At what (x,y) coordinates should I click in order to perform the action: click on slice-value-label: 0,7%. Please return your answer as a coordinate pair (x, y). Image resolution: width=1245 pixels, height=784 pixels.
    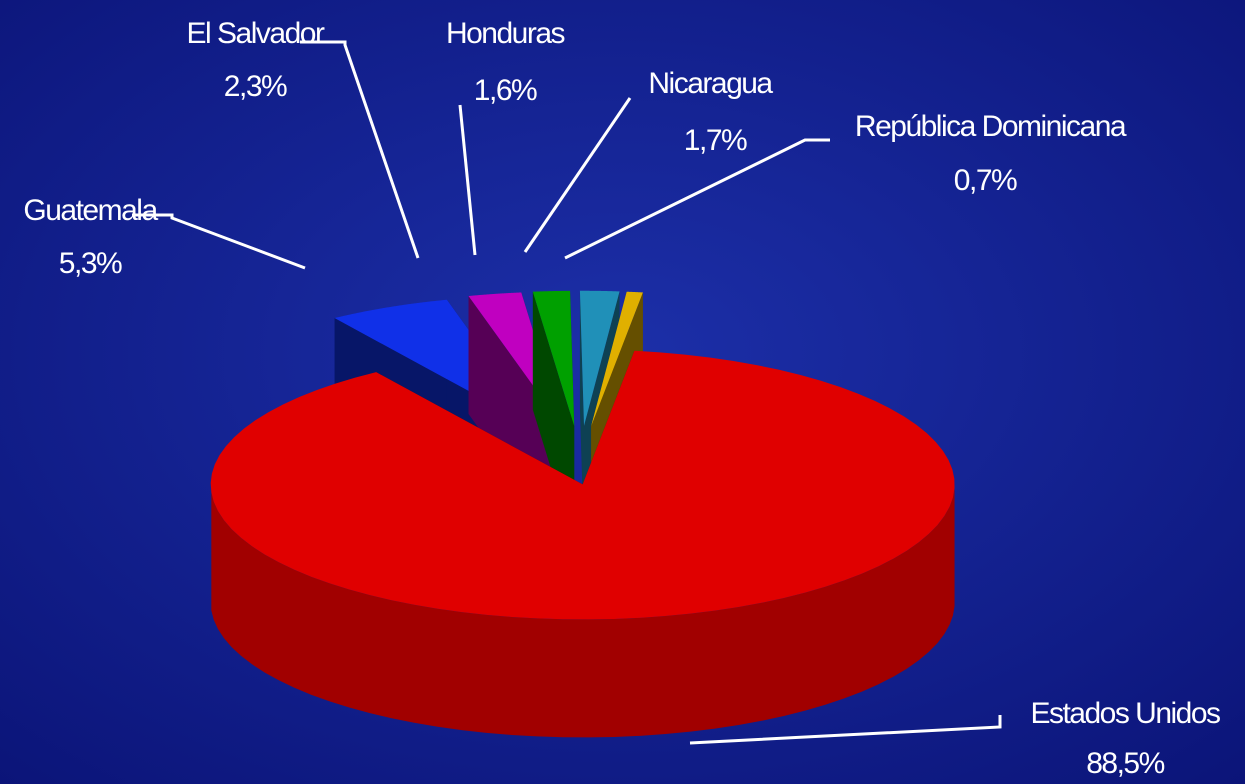
    Looking at the image, I should click on (985, 180).